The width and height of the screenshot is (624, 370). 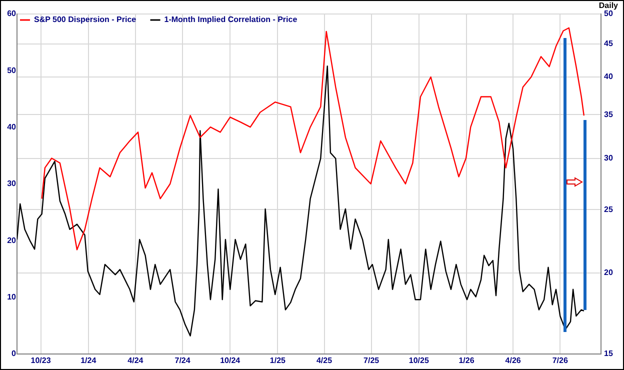 I want to click on y2-tick-label: 15, so click(x=609, y=353).